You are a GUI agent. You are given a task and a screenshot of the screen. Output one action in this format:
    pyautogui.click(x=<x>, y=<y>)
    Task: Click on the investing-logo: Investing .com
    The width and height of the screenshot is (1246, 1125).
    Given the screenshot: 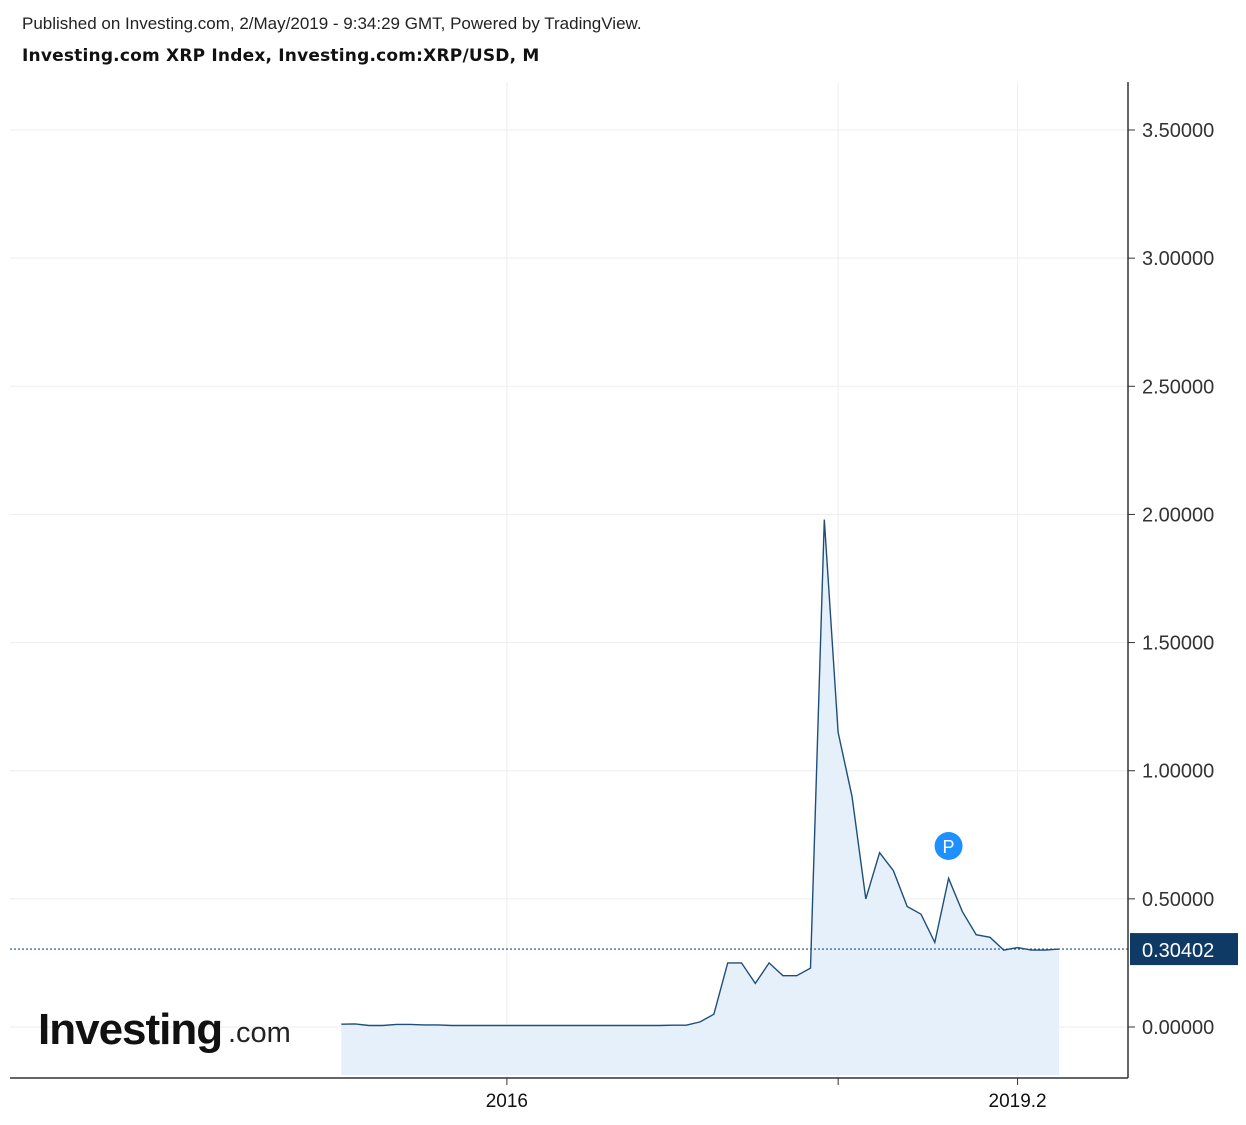 What is the action you would take?
    pyautogui.click(x=164, y=1029)
    